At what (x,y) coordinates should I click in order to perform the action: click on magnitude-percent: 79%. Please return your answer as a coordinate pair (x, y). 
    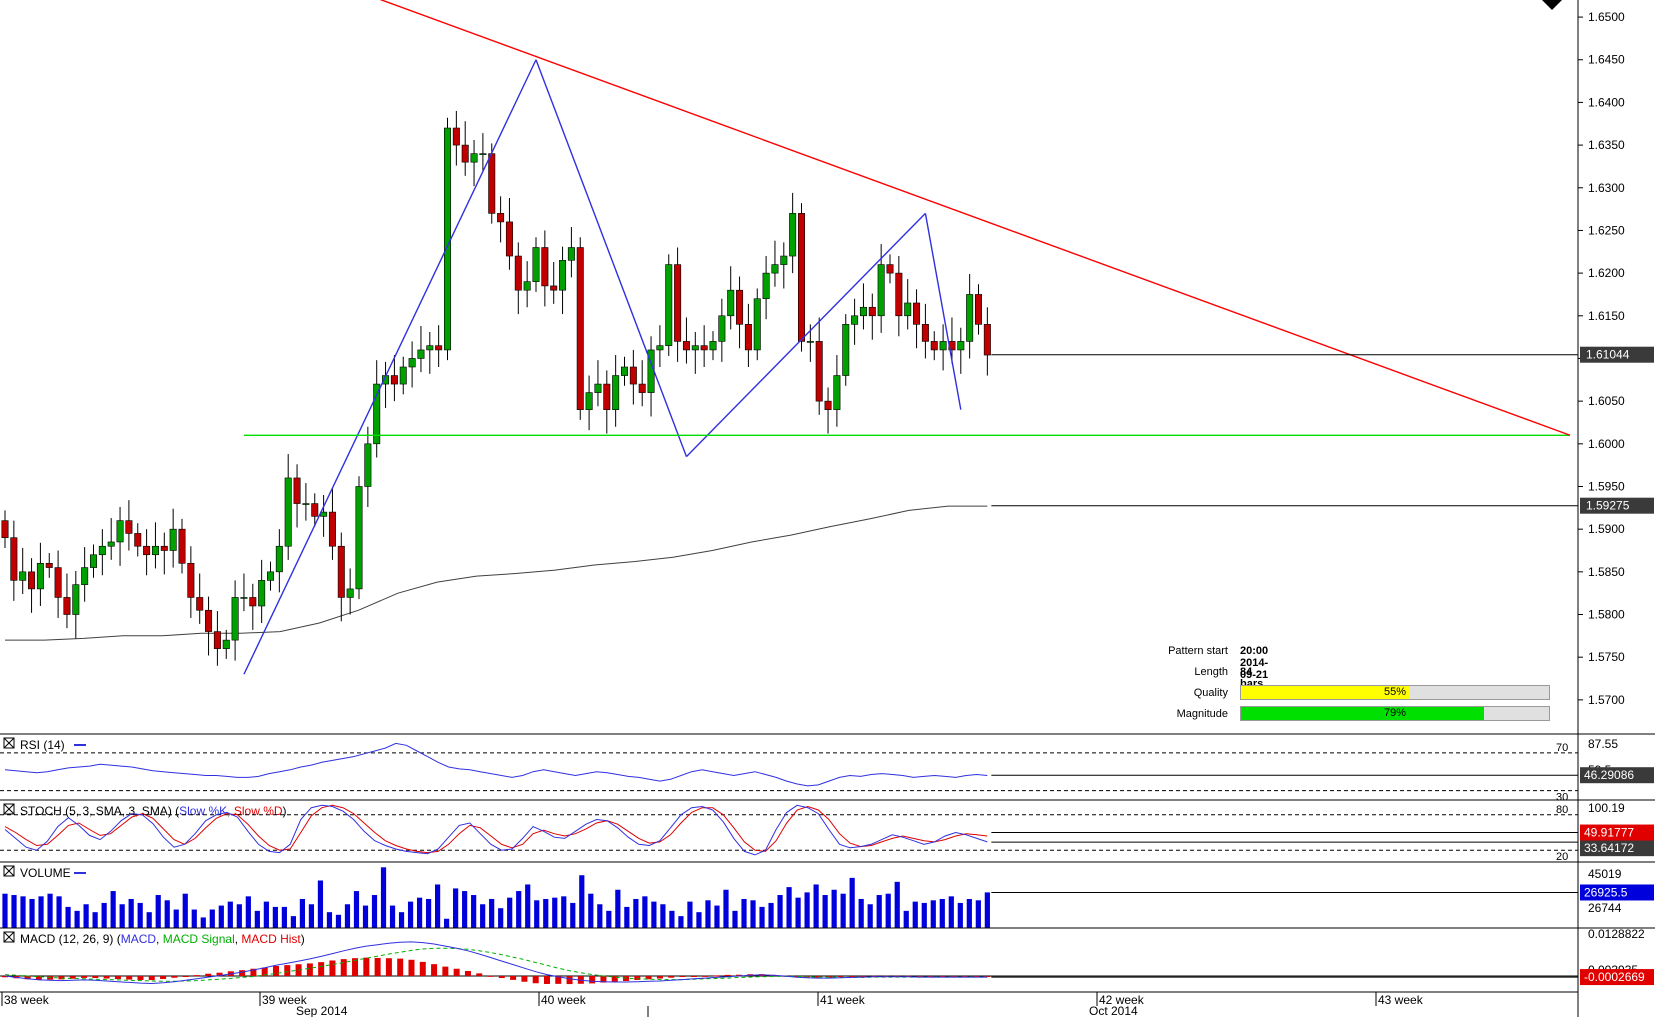
    Looking at the image, I should click on (1395, 713).